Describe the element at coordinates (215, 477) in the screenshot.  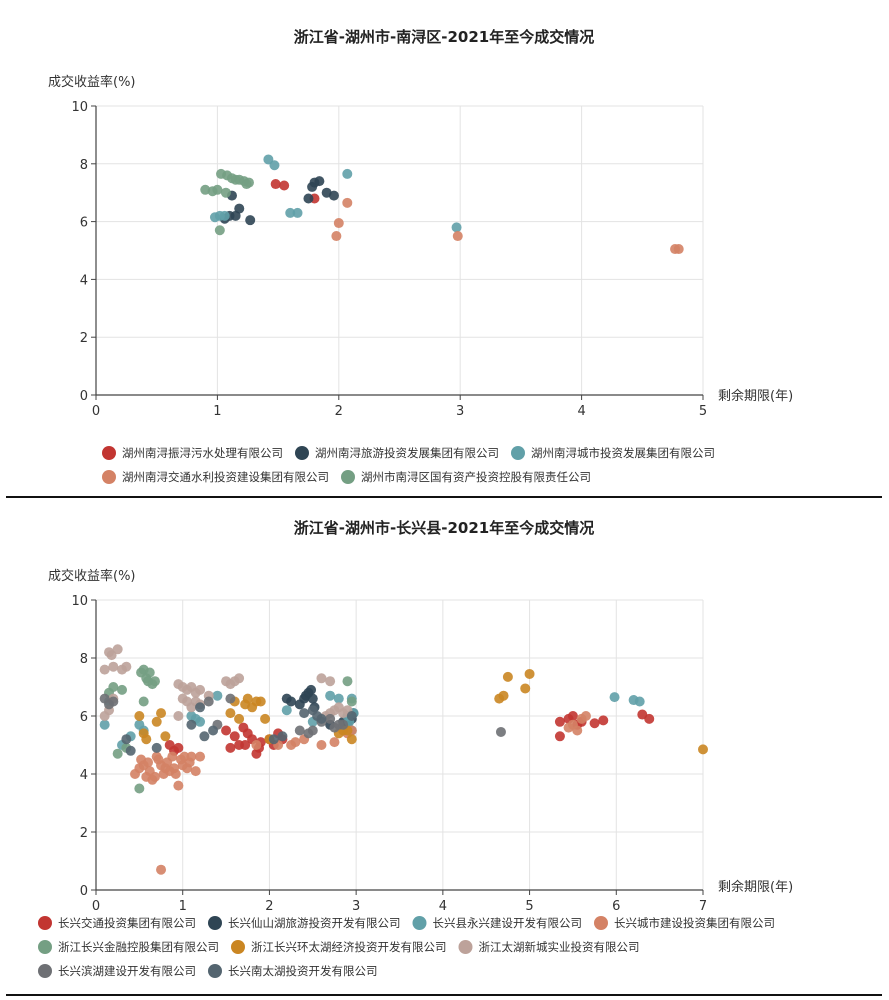
I see `legend-item: 湖州南浔交通水利投资建设集团有限公司` at that location.